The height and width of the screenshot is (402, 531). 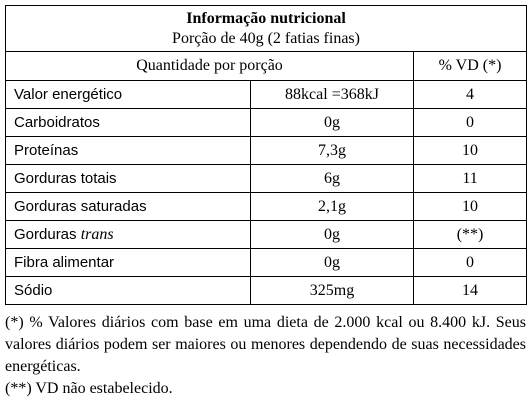 What do you see at coordinates (332, 290) in the screenshot?
I see `amount: 325mg` at bounding box center [332, 290].